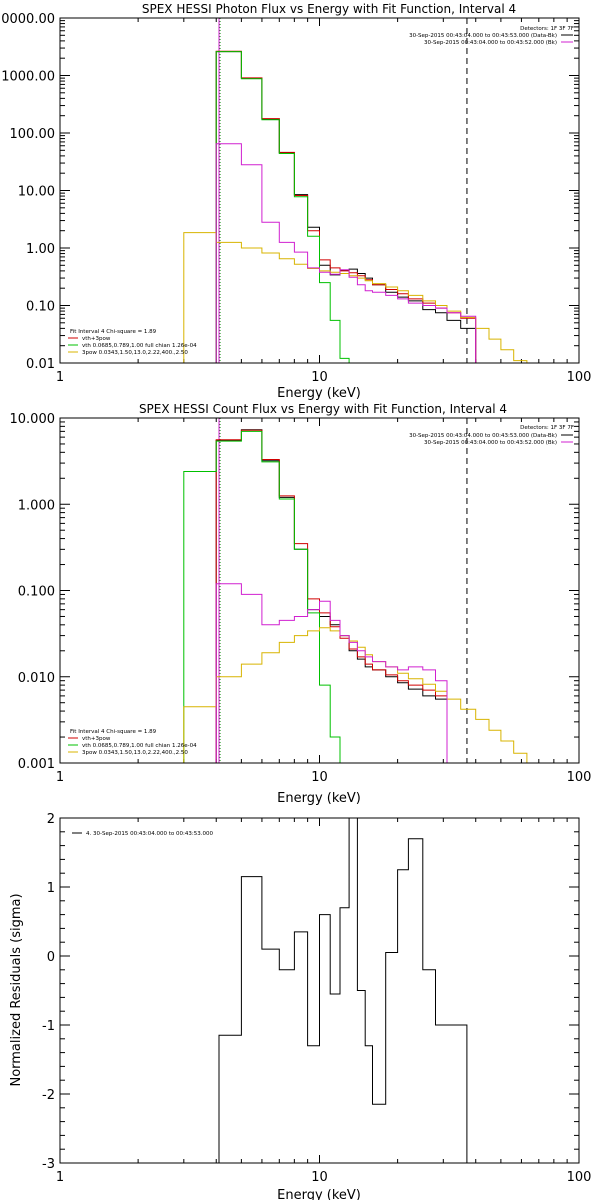  Describe the element at coordinates (40, 249) in the screenshot. I see `photon-y-tick-label: 1.00` at that location.